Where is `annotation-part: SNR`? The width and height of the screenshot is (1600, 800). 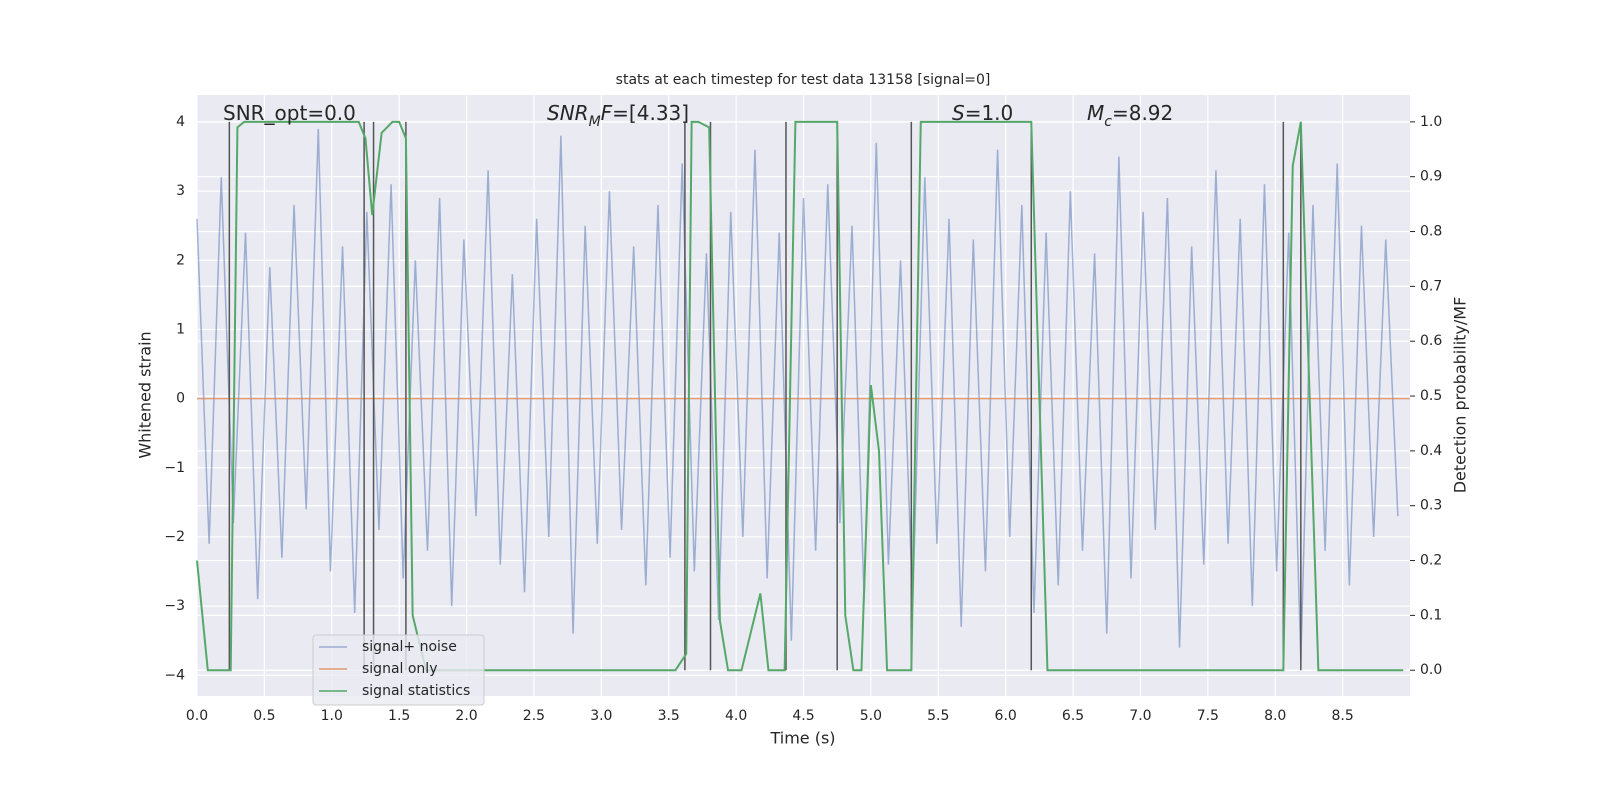
annotation-part: SNR is located at coordinates (568, 113).